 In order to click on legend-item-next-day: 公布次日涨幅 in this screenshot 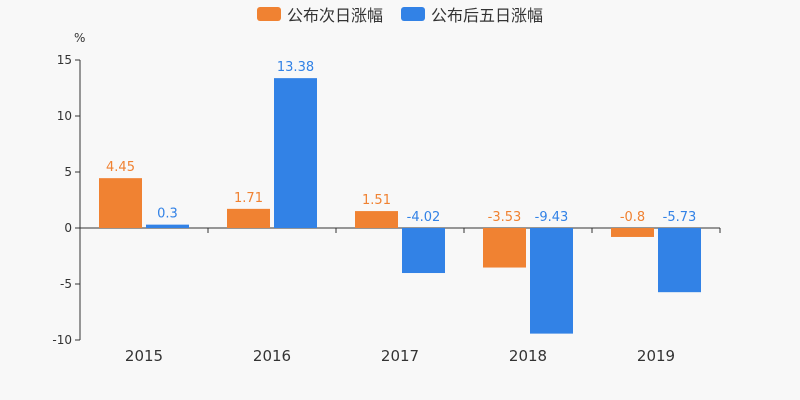, I will do `click(319, 14)`.